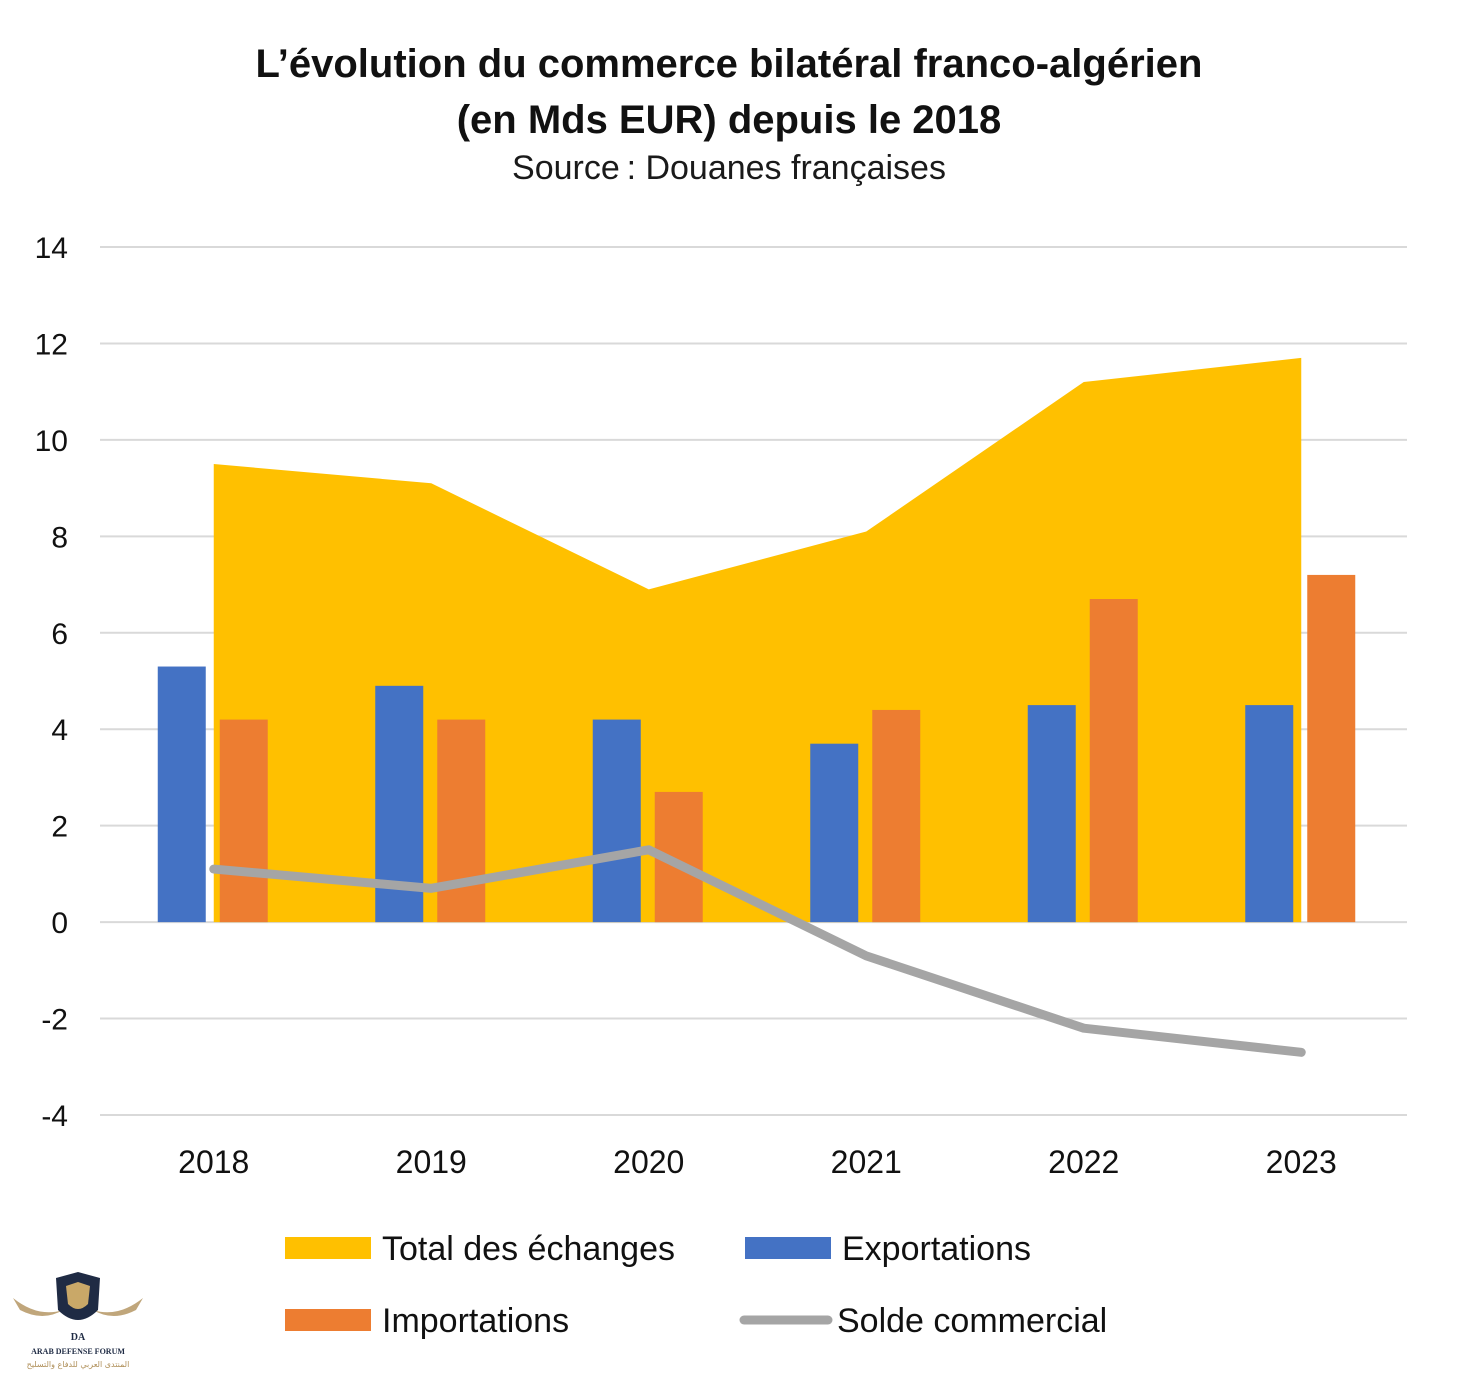 The image size is (1458, 1377). What do you see at coordinates (54, 1116) in the screenshot?
I see `y-tick-label: -4` at bounding box center [54, 1116].